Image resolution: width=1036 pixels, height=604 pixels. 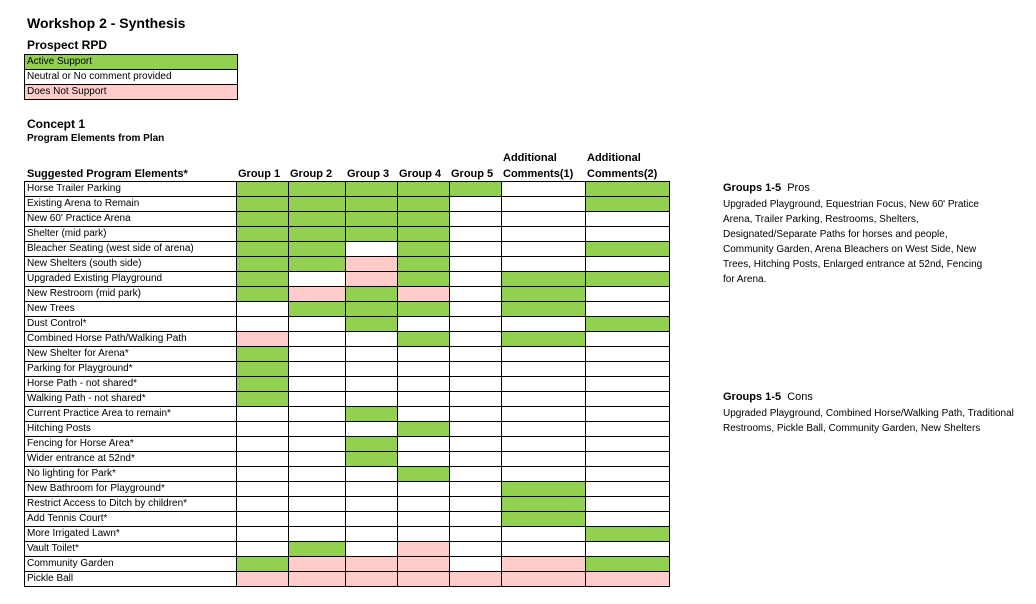 What do you see at coordinates (130, 414) in the screenshot?
I see `row-label: Current Practice Area to remain*` at bounding box center [130, 414].